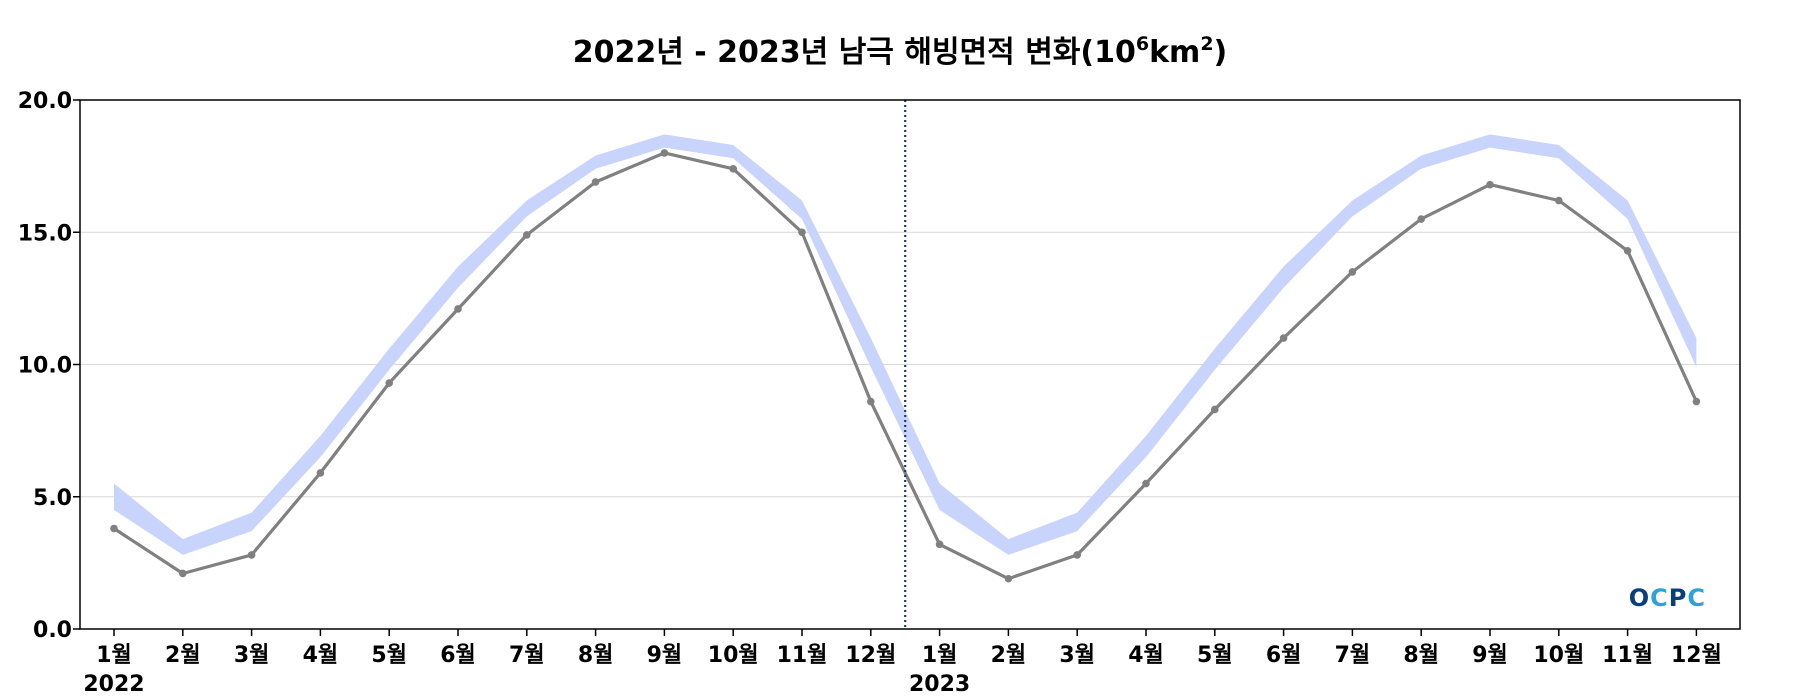 This screenshot has height=700, width=1800. Describe the element at coordinates (1206, 44) in the screenshot. I see `chart-title-sup-2: 2` at that location.